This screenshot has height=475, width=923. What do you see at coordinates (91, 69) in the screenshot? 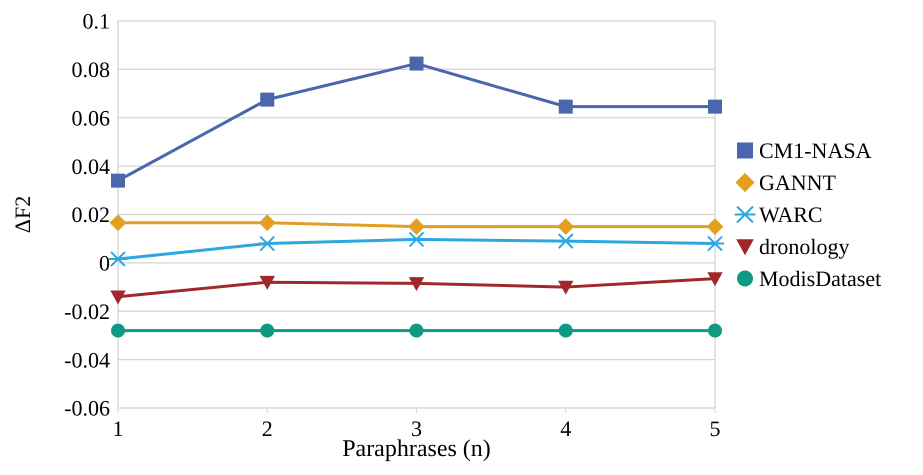
I see `y-tick-label: 0.08` at bounding box center [91, 69].